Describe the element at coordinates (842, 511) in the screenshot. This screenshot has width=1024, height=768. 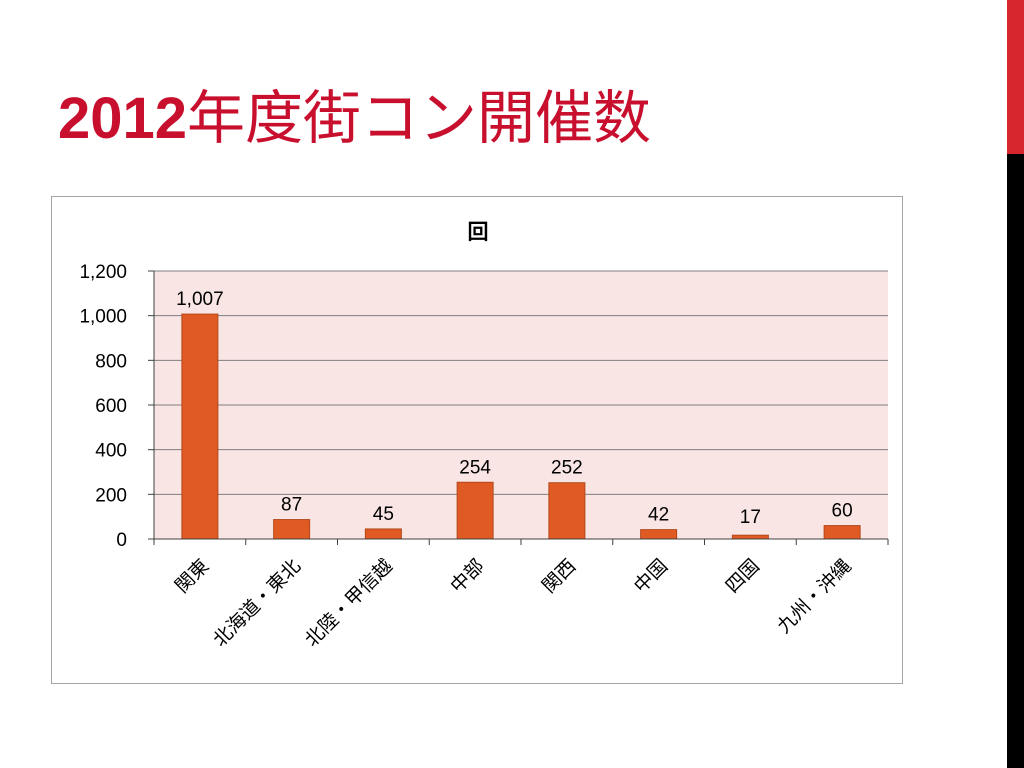
I see `data-label: 60` at that location.